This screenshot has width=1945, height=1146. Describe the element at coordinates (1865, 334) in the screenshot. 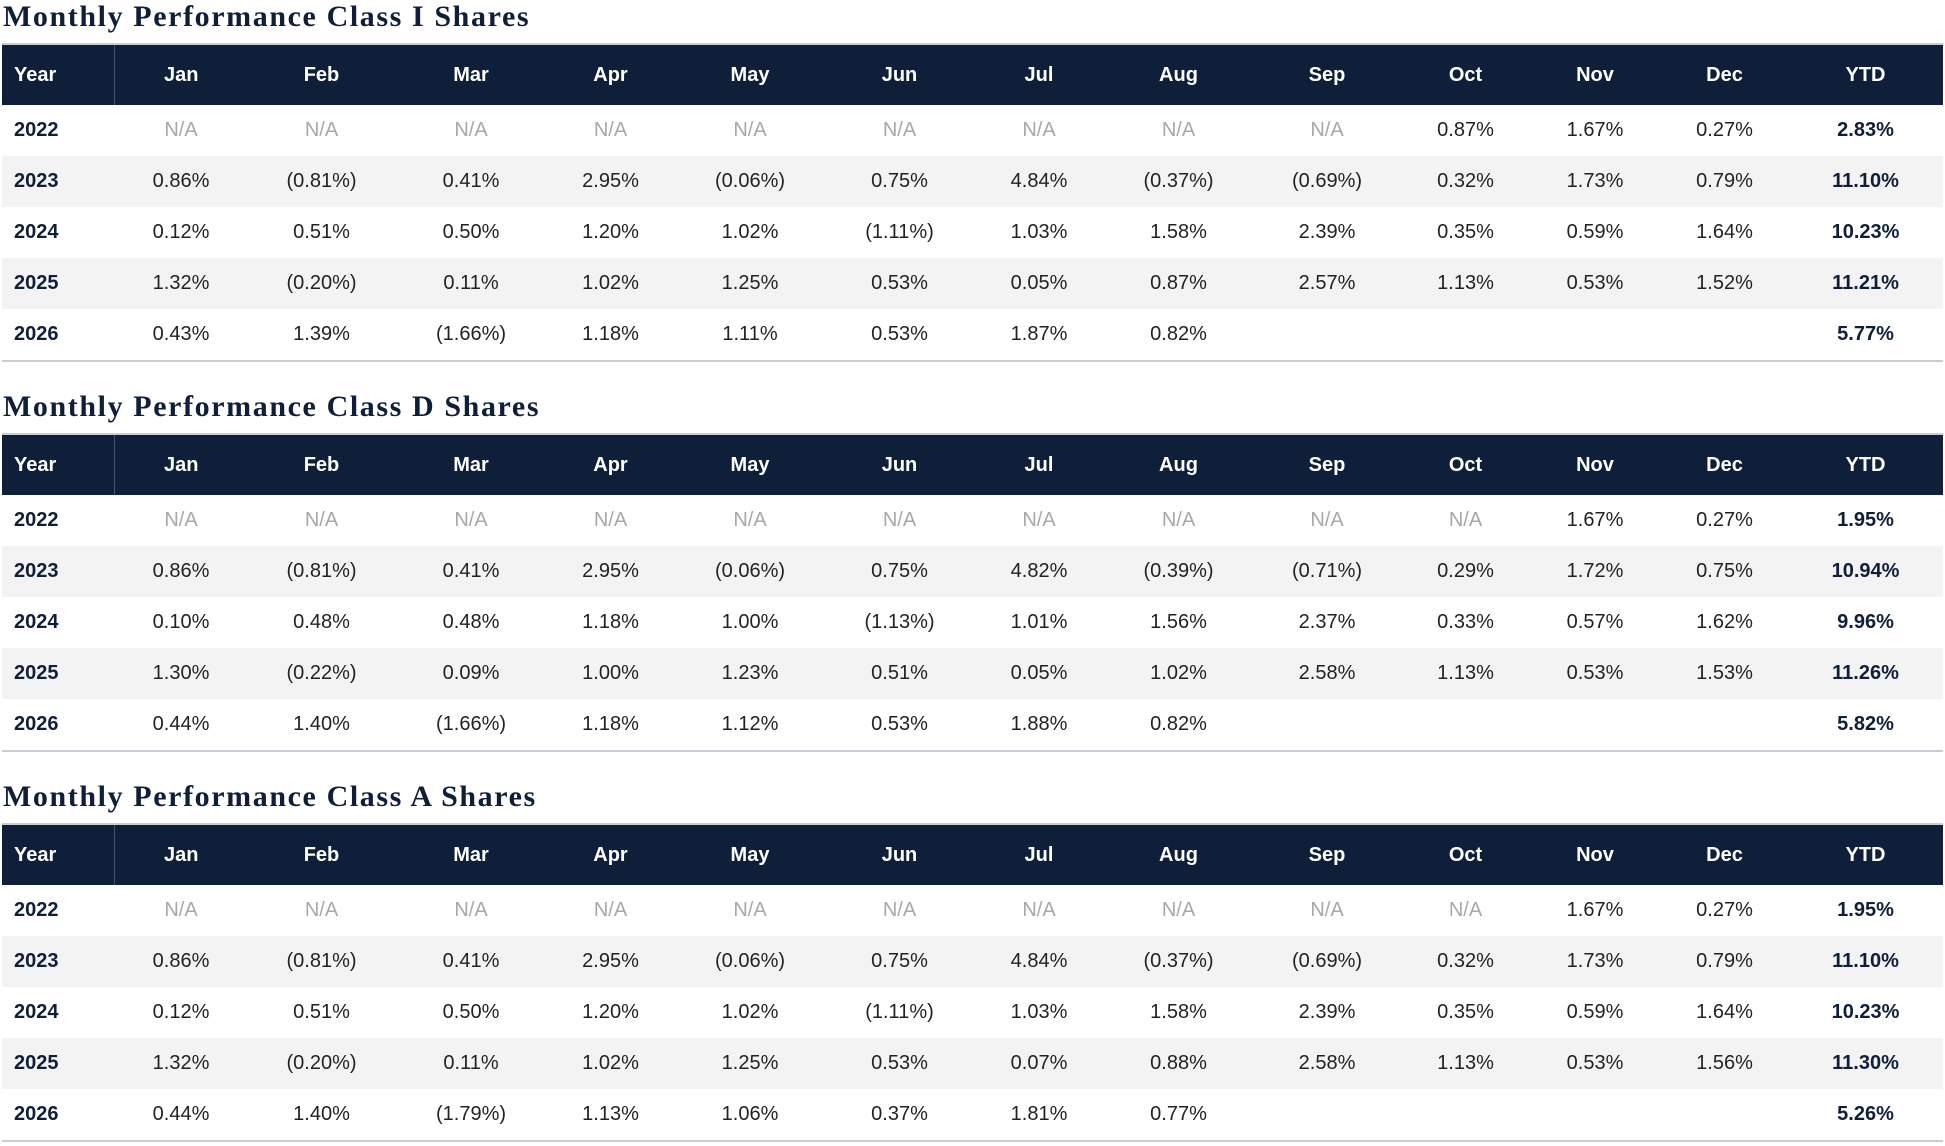

I see `ytd-cell: 5.77%` at that location.